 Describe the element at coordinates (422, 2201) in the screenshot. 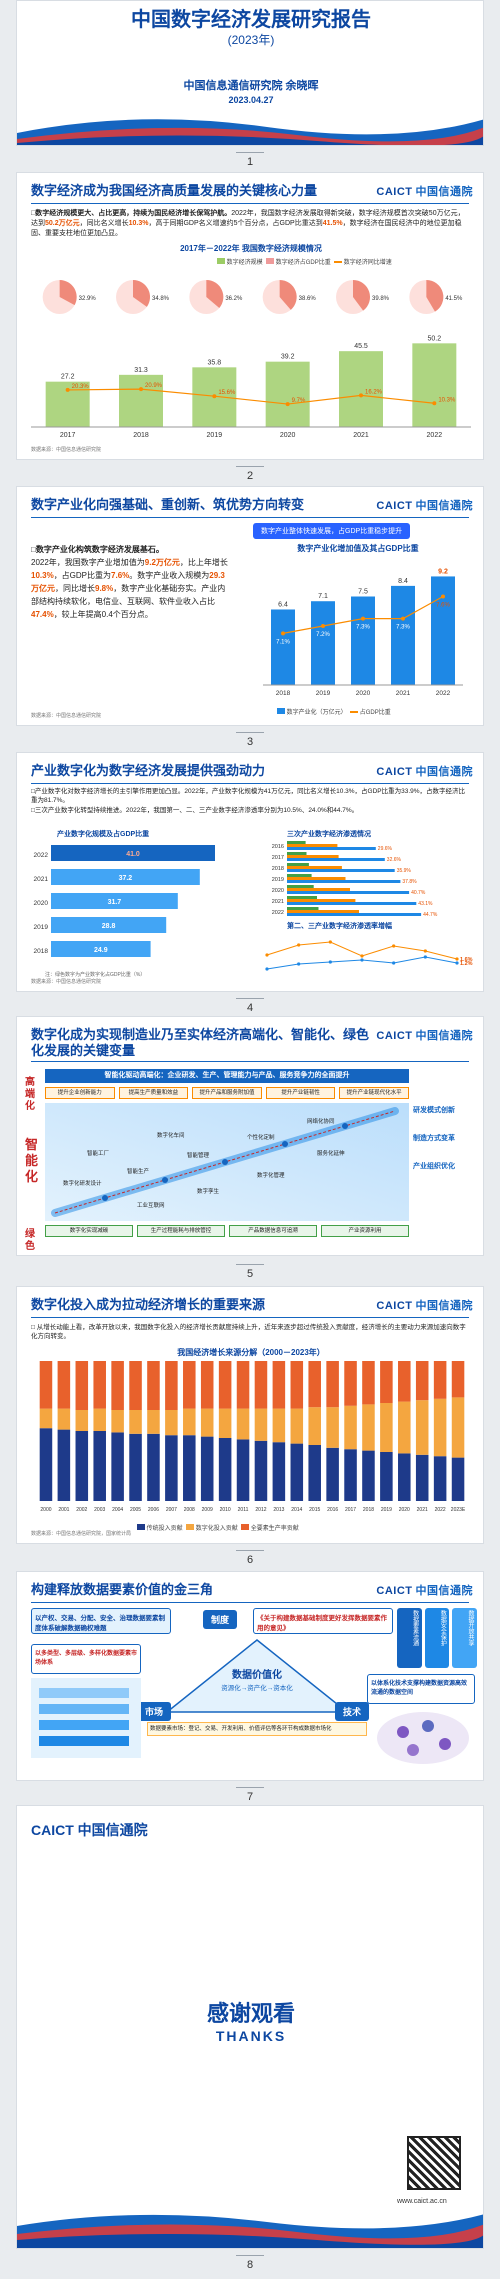

I see `website-url: www.caict.ac.cn` at that location.